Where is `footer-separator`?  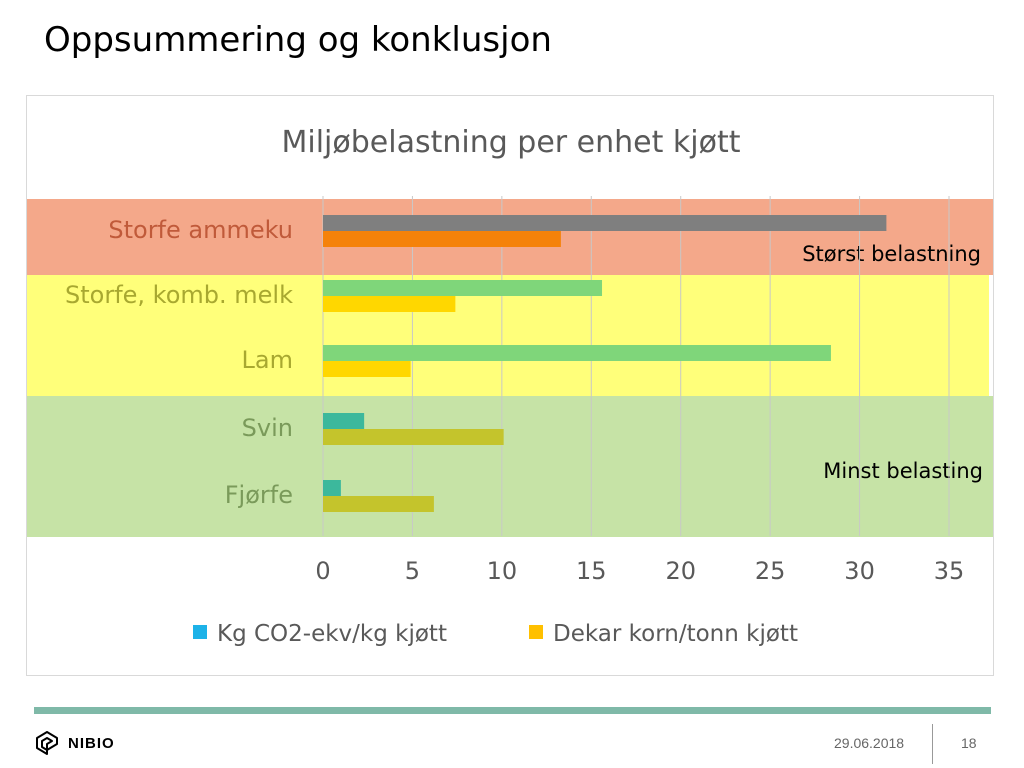
footer-separator is located at coordinates (932, 744).